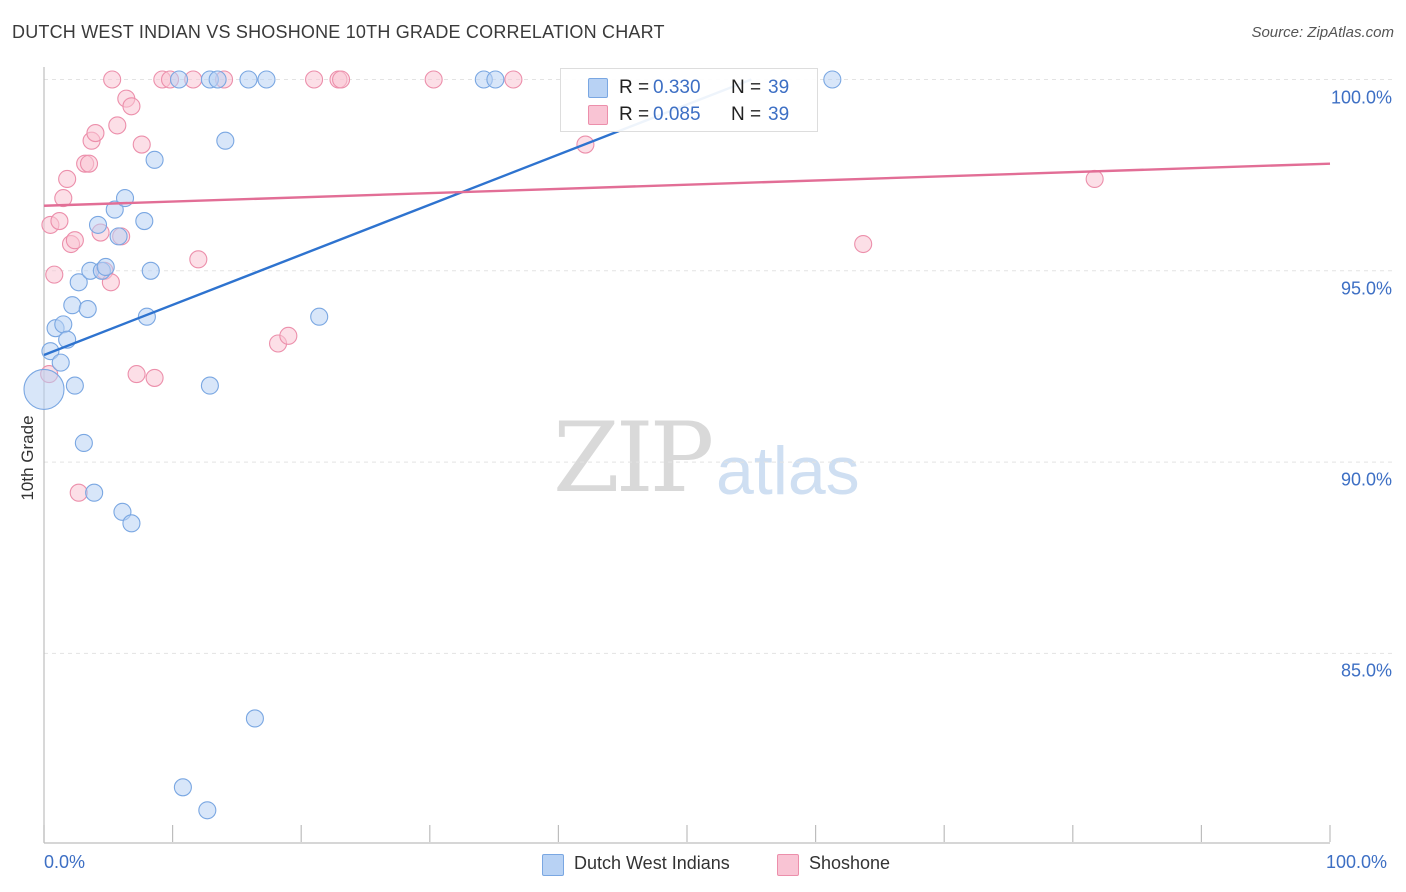 This screenshot has width=1406, height=892. What do you see at coordinates (1366, 670) in the screenshot?
I see `y-tick-label: 85.0%` at bounding box center [1366, 670].